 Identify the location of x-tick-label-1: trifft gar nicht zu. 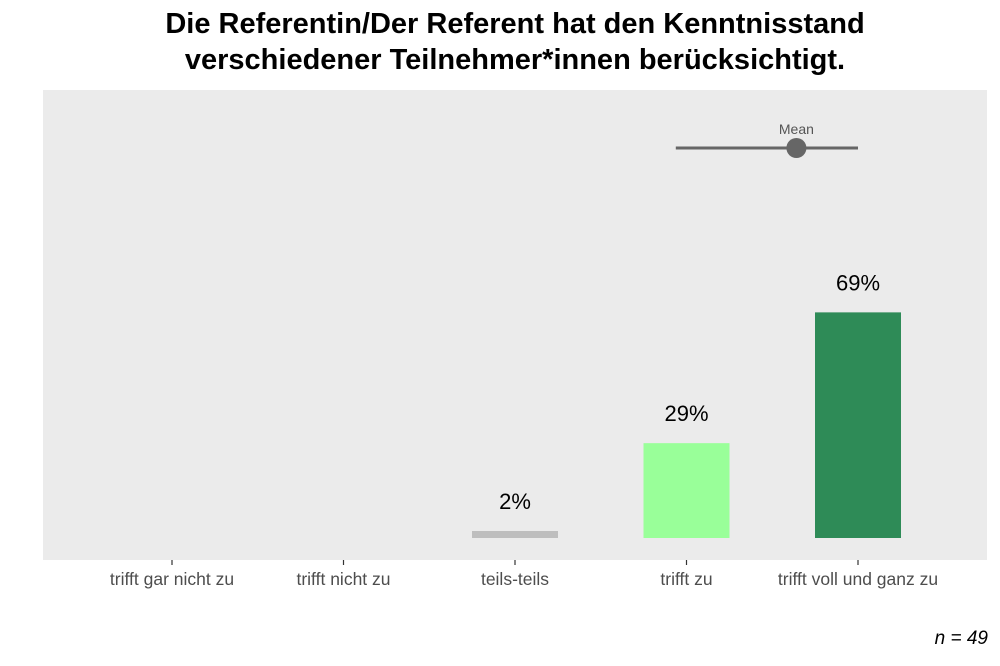
(172, 579).